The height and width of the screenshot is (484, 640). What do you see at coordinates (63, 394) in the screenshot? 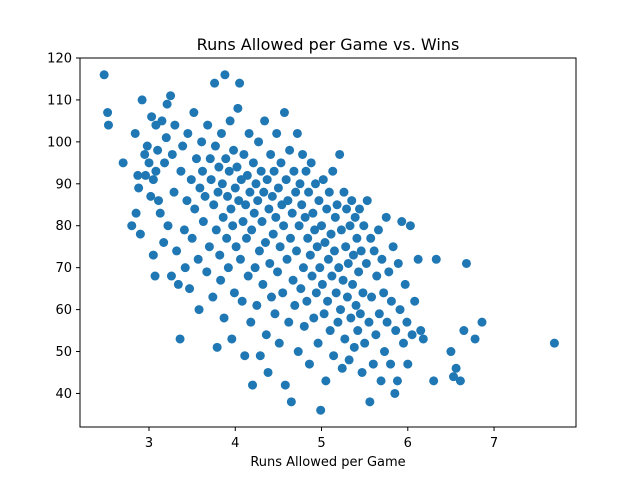
I see `y-tick-label: 40` at bounding box center [63, 394].